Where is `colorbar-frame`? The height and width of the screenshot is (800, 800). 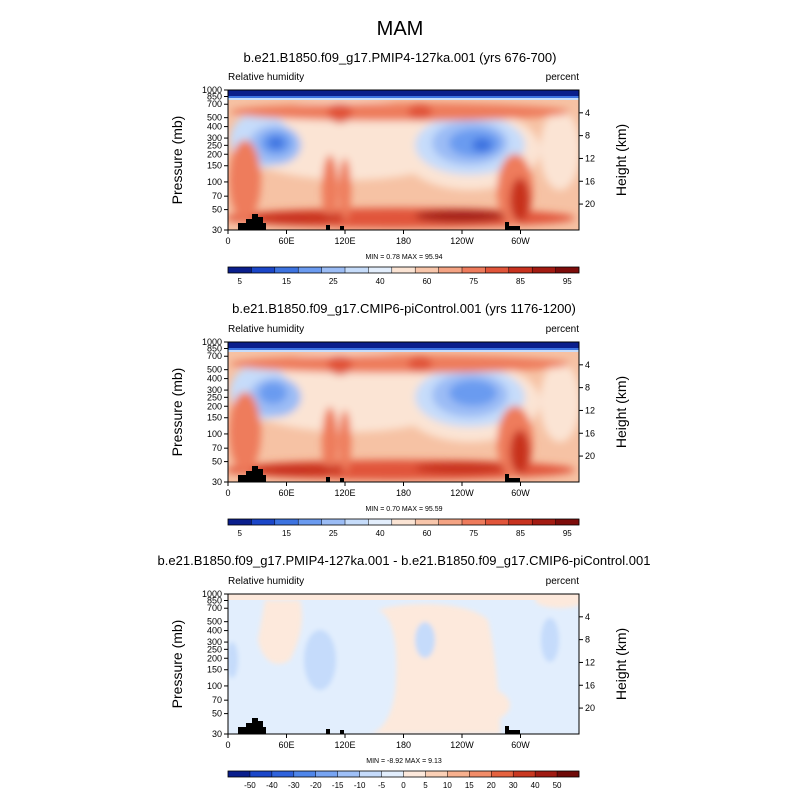 colorbar-frame is located at coordinates (403, 522).